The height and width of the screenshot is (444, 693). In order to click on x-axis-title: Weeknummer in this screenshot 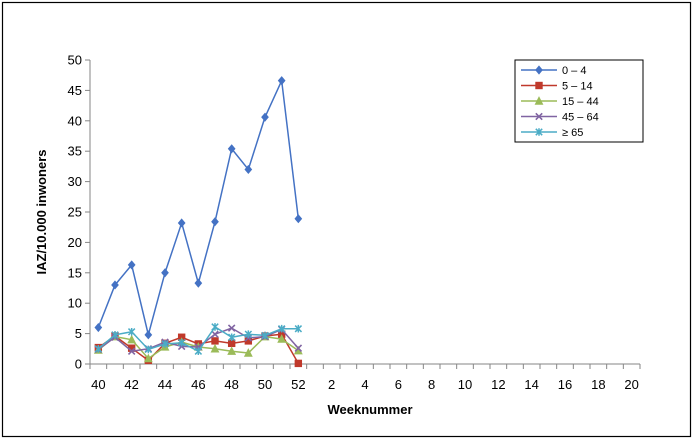, I will do `click(369, 409)`.